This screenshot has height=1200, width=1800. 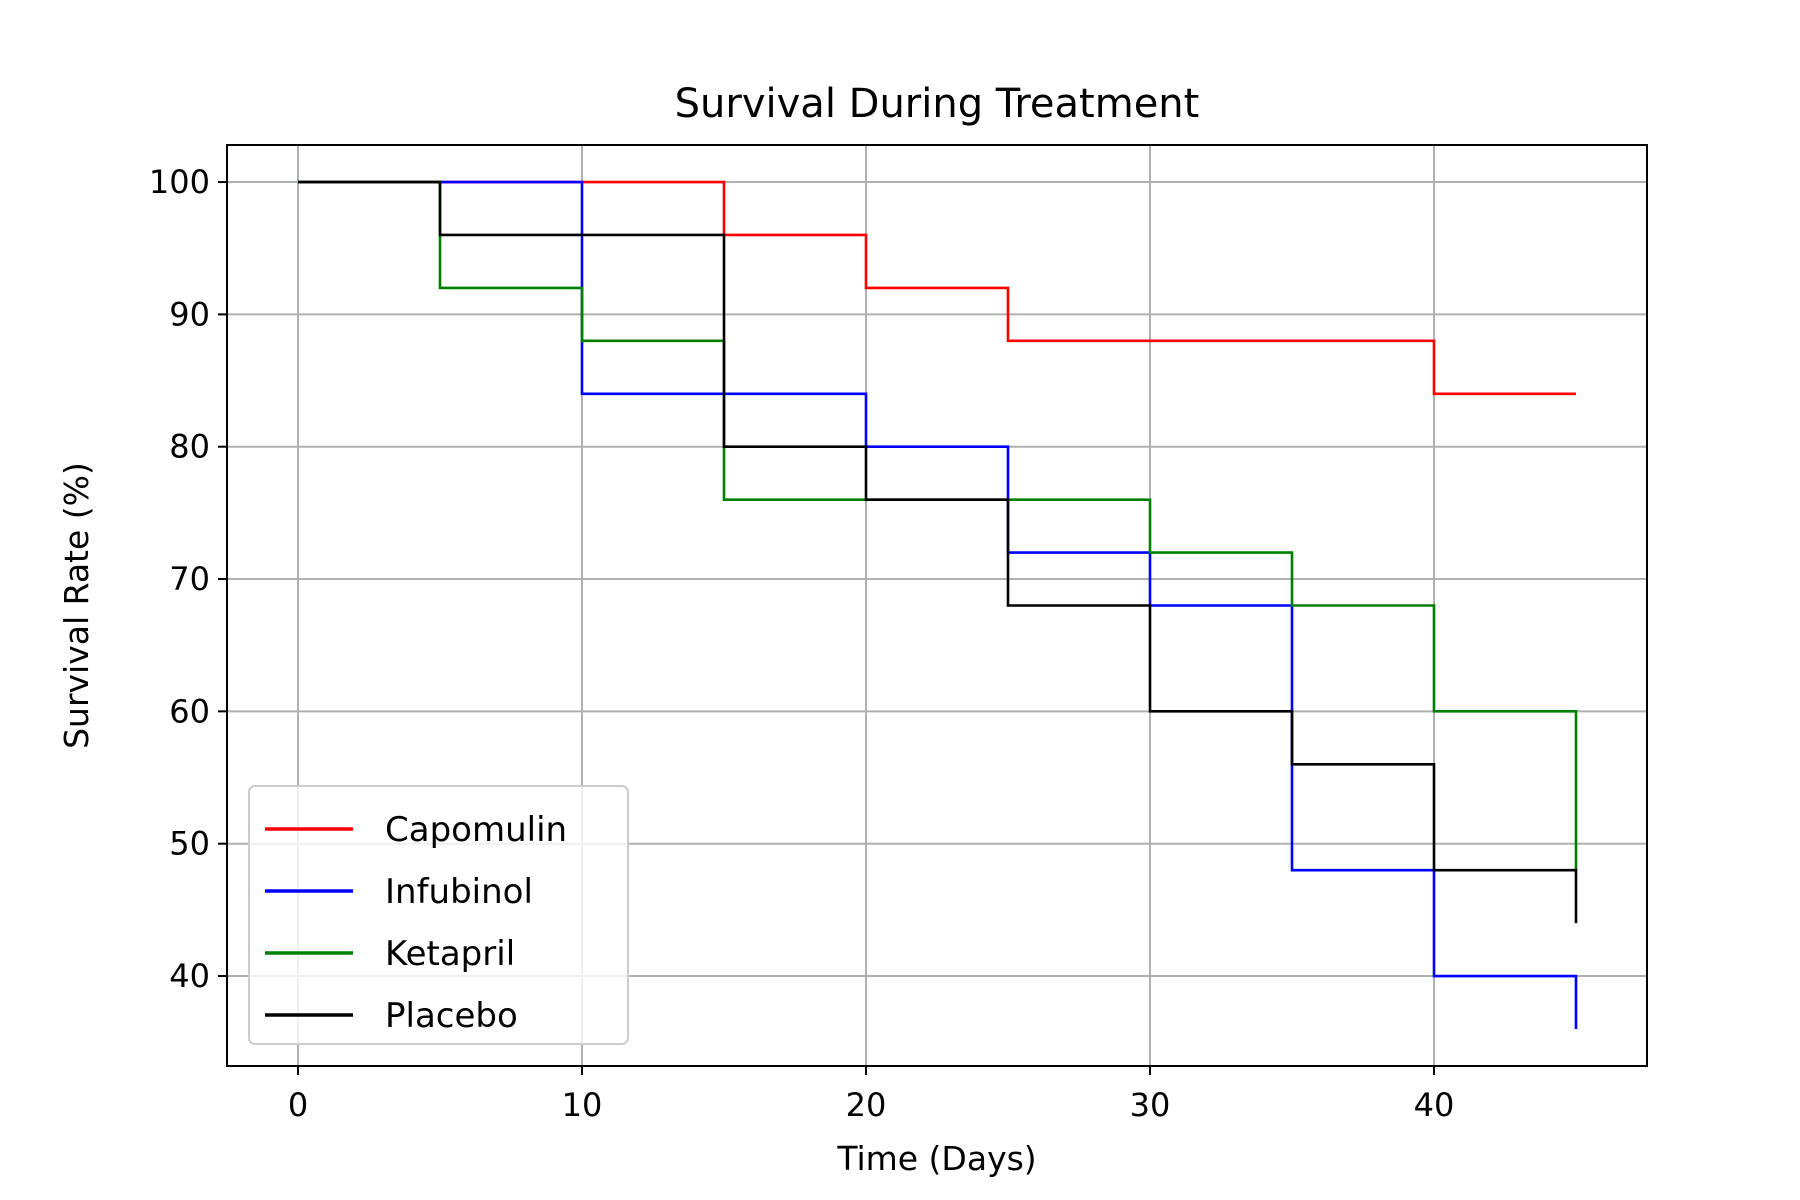 I want to click on x-tick-label: 10, so click(x=582, y=1105).